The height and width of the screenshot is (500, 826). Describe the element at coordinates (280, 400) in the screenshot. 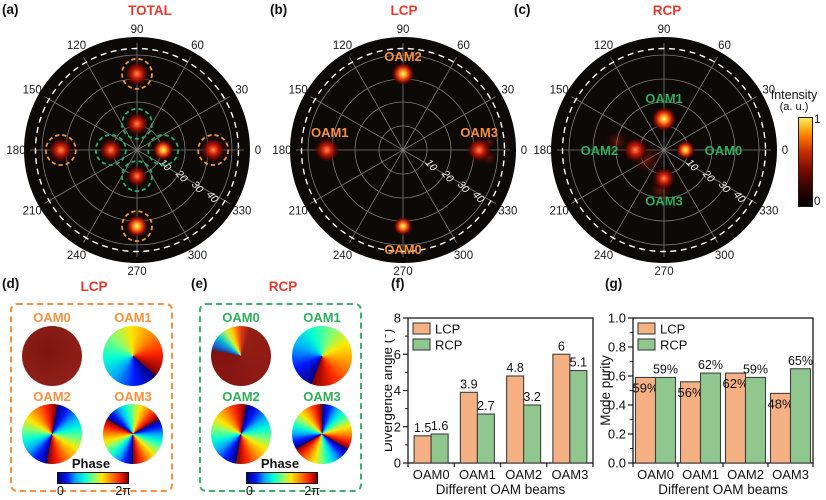

I see `phase-panel-rcp: OAM0 OAM1 OAM2 OAM3 Phase 0 2π` at that location.